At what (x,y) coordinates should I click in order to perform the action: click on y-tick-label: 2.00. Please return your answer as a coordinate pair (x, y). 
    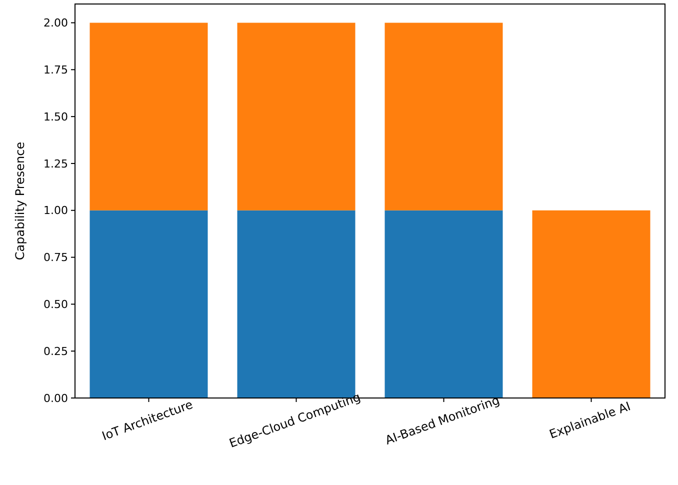
    Looking at the image, I should click on (56, 23).